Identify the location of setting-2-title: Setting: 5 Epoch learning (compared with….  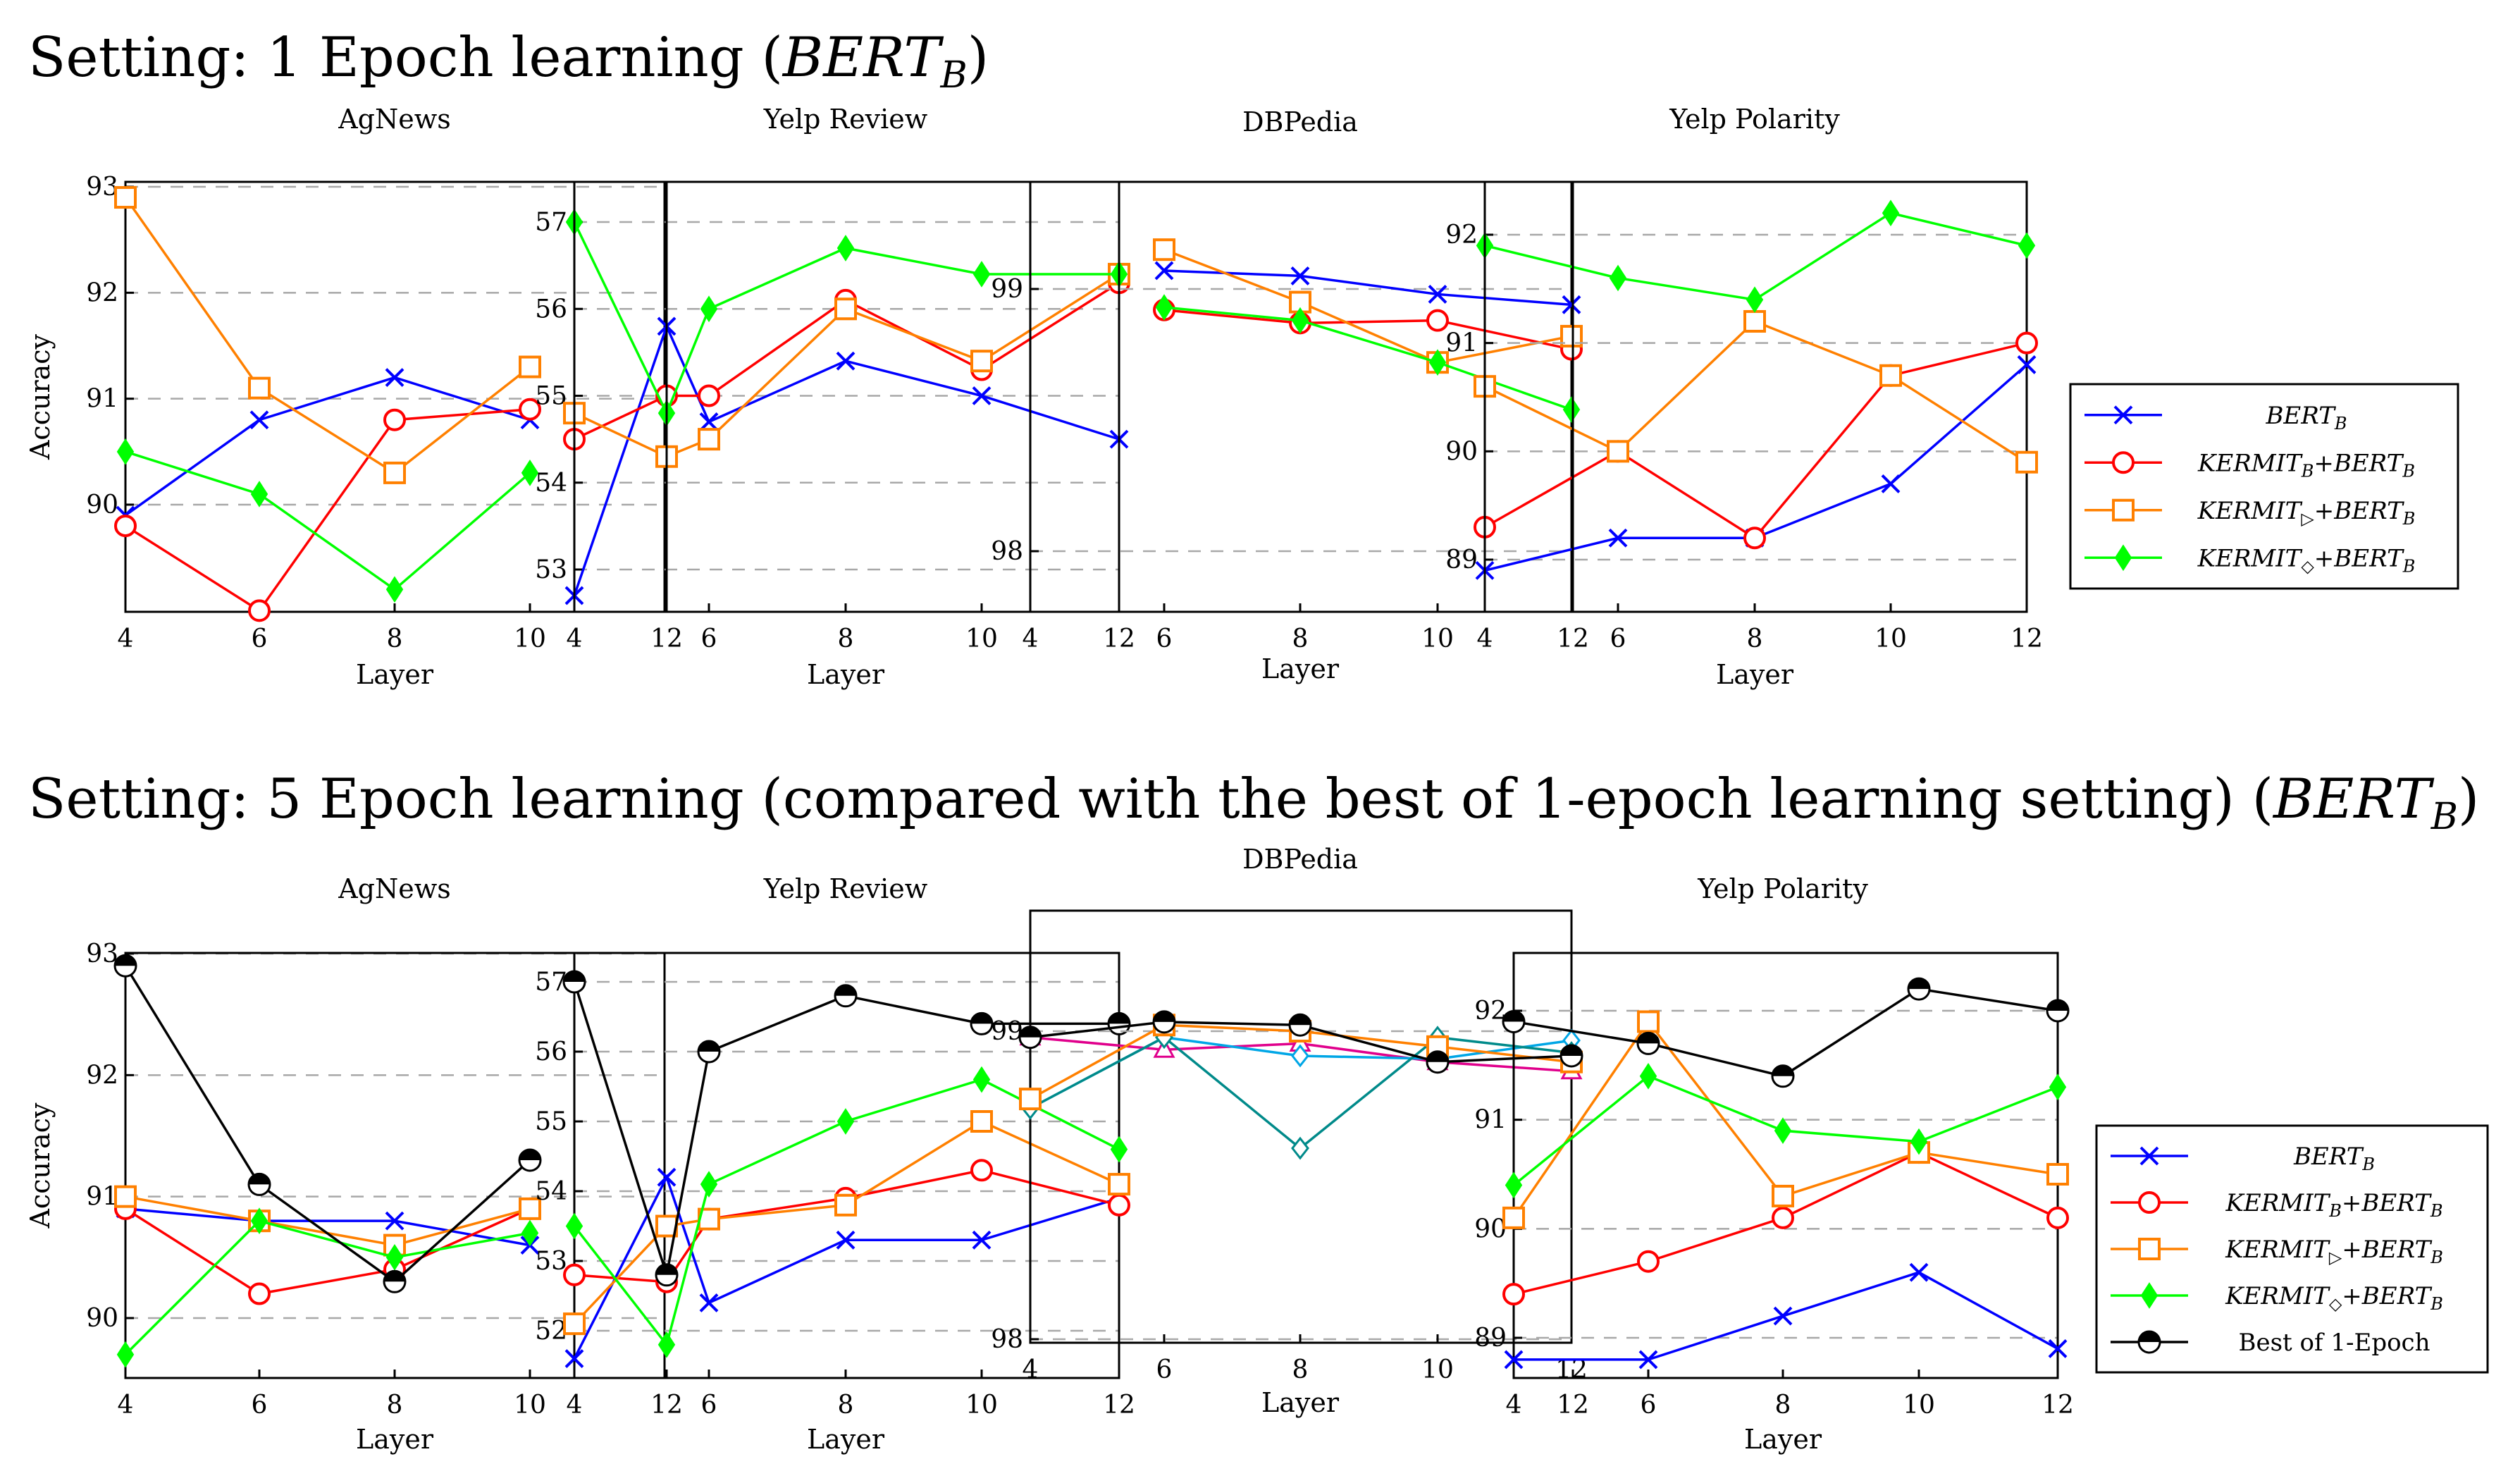
(1253, 803).